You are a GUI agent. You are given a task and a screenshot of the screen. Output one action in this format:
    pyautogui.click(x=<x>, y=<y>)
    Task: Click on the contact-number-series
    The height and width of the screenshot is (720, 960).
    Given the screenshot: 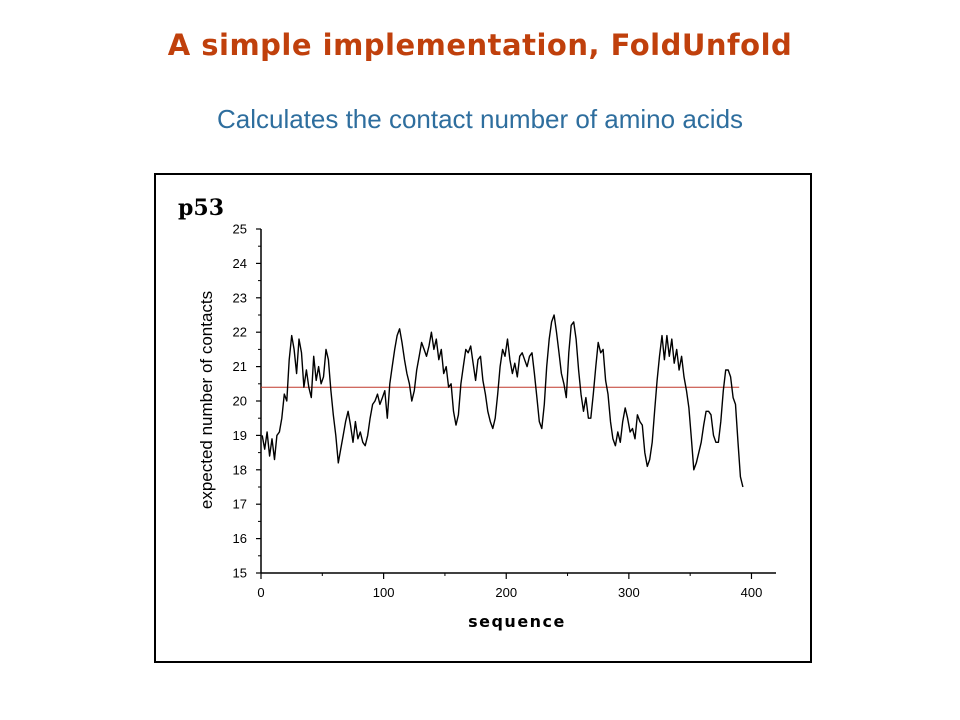 What is the action you would take?
    pyautogui.click(x=502, y=401)
    